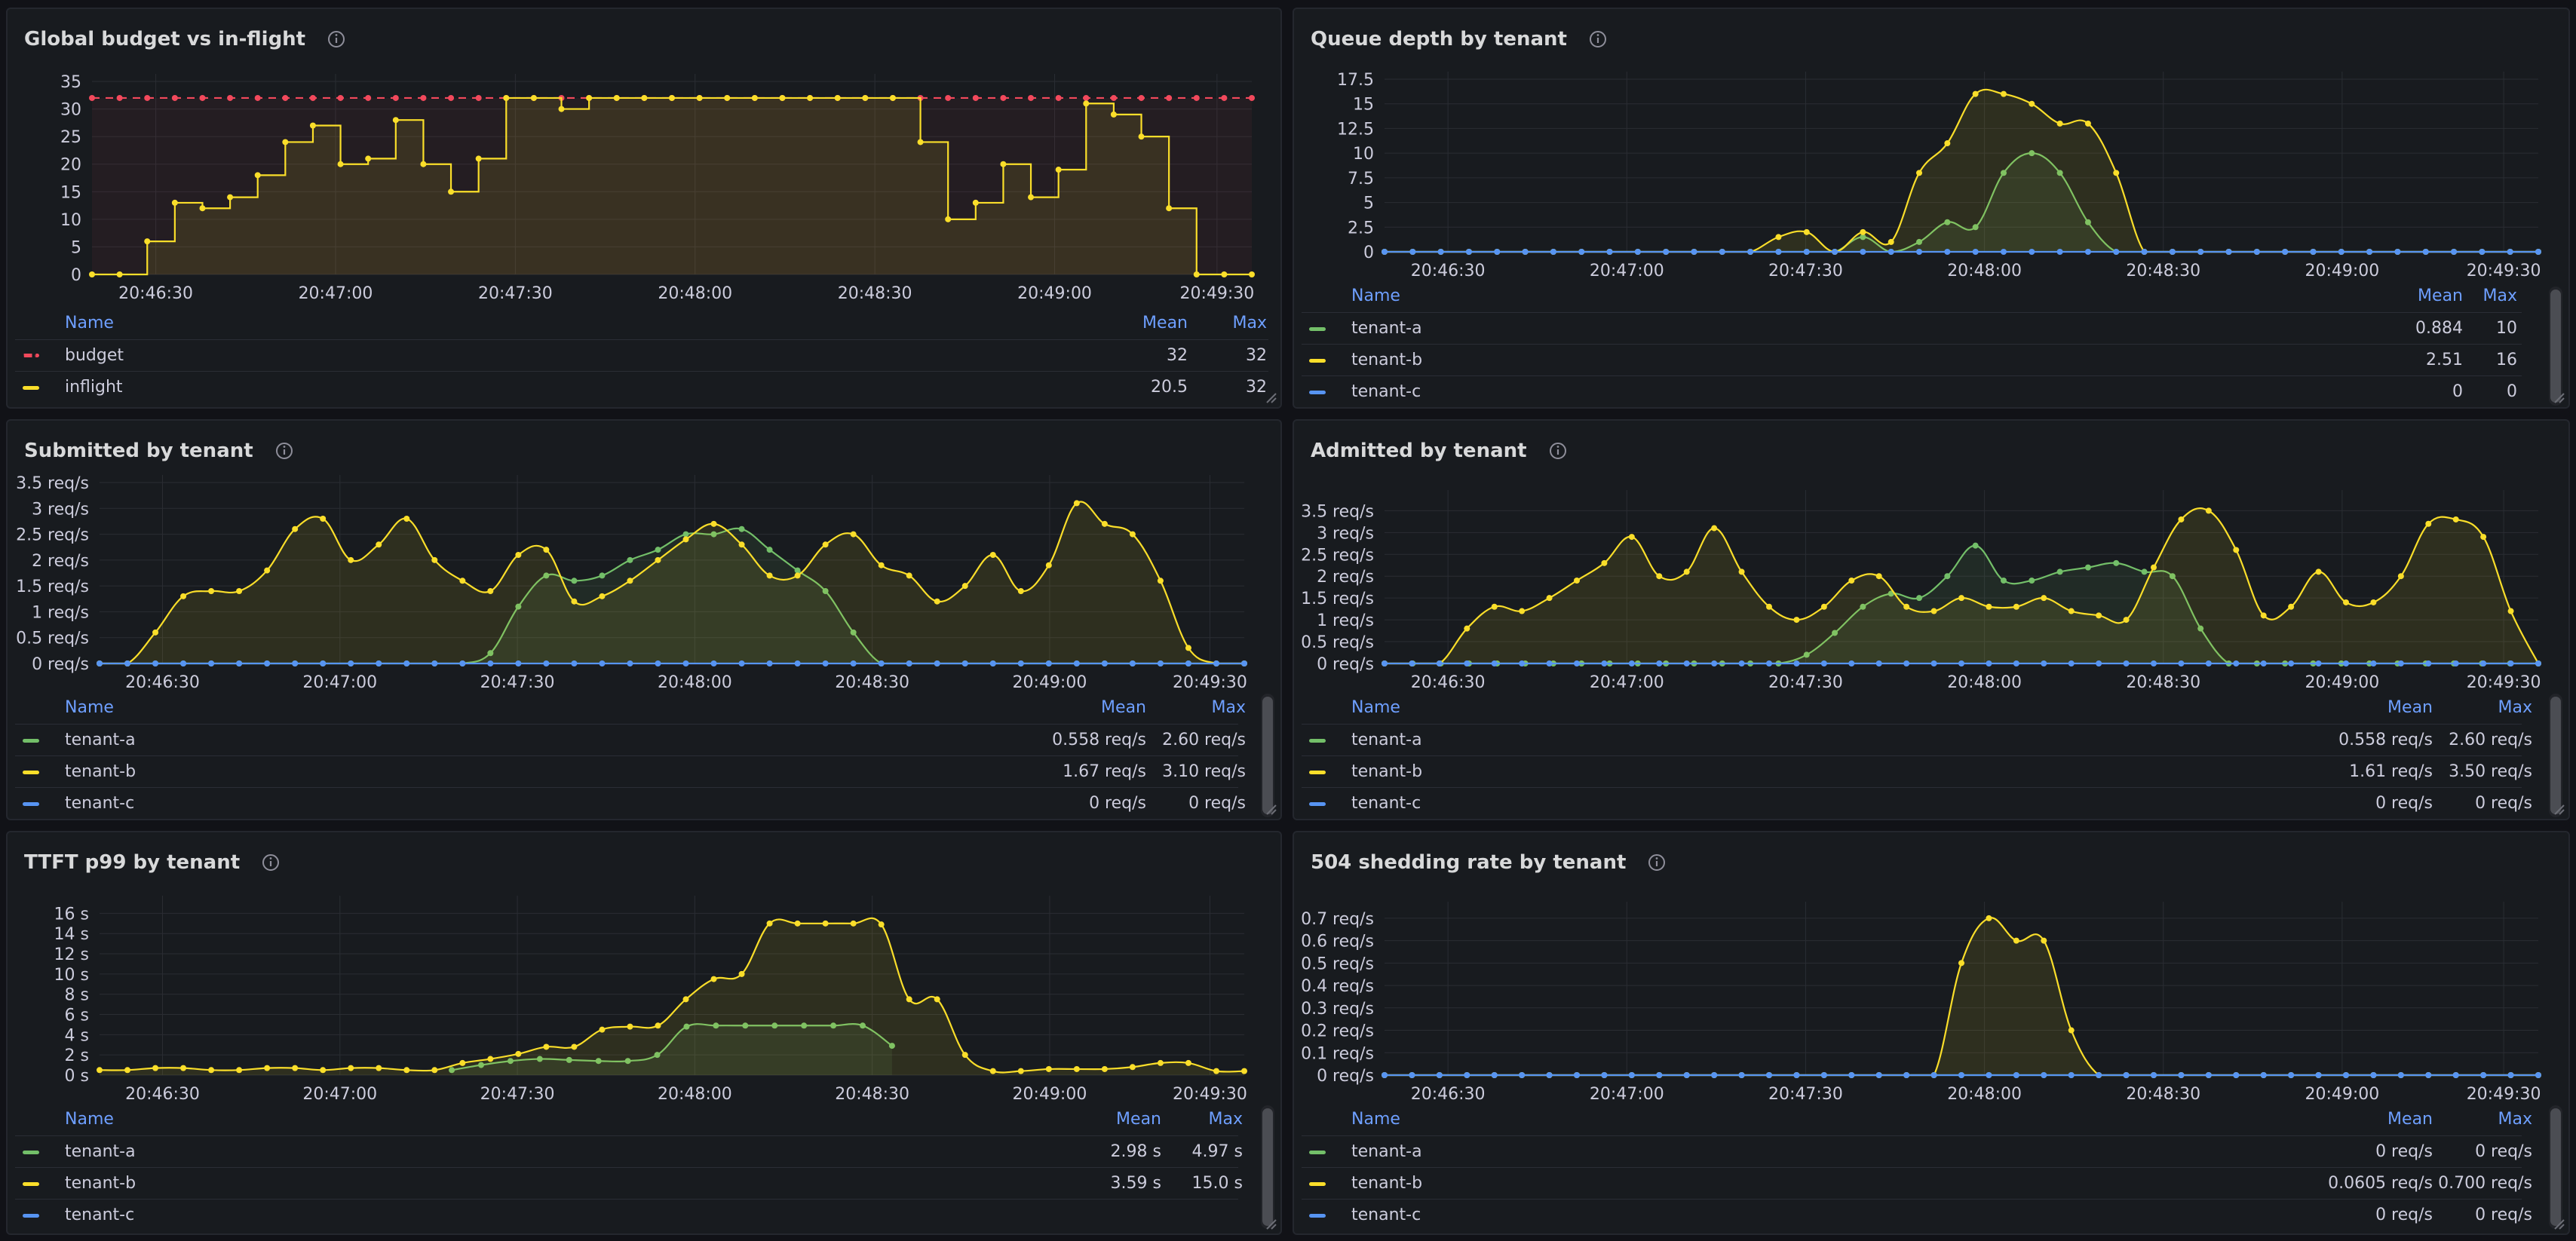 The height and width of the screenshot is (1241, 2576). Describe the element at coordinates (1805, 682) in the screenshot. I see `x-tick-label: 20:47:30` at that location.